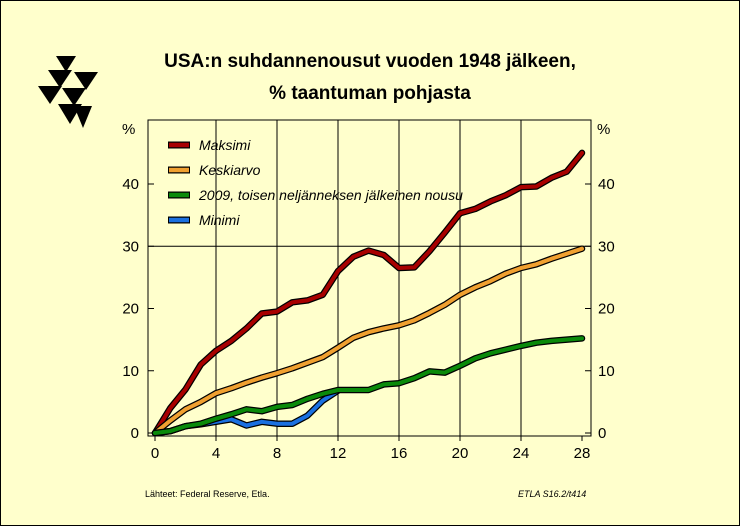 The image size is (748, 529). Describe the element at coordinates (68, 92) in the screenshot. I see `etla-logo-icon` at that location.